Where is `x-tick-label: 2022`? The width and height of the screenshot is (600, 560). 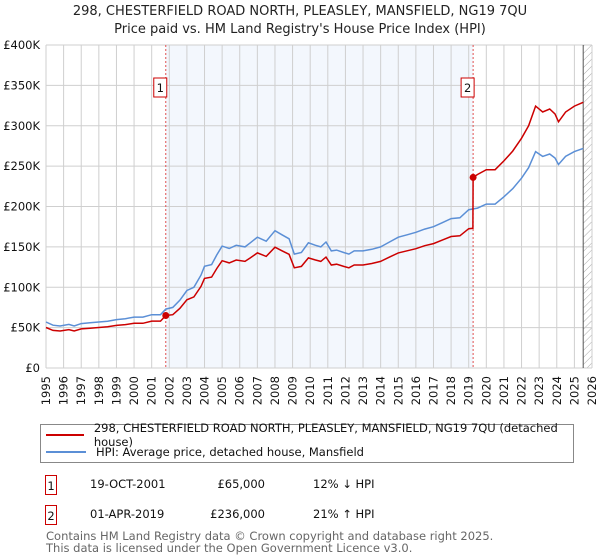
x-tick-label: 2022 is located at coordinates (522, 390).